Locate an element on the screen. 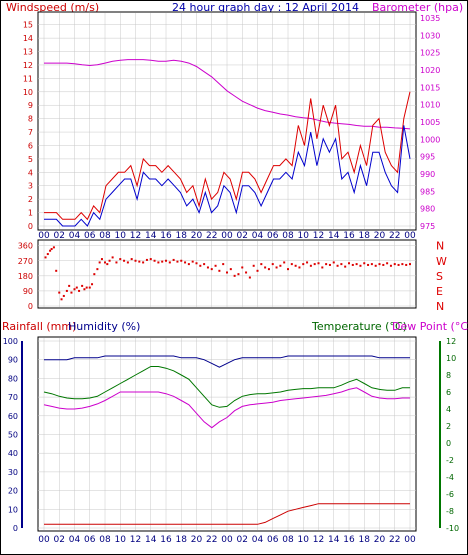 This screenshot has height=555, width=468. wind-tick-12: 12 is located at coordinates (28, 65).